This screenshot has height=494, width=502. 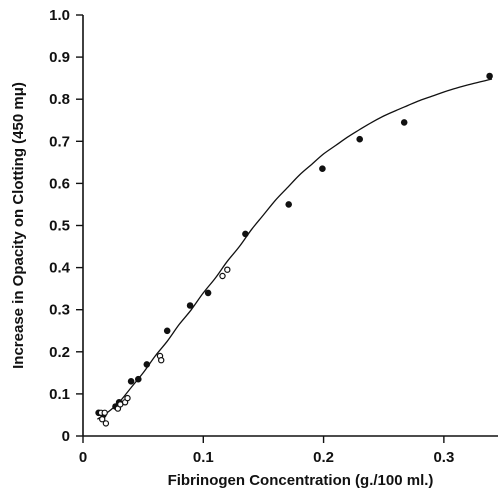 I want to click on y-tick-label: 0.4, so click(x=60, y=268).